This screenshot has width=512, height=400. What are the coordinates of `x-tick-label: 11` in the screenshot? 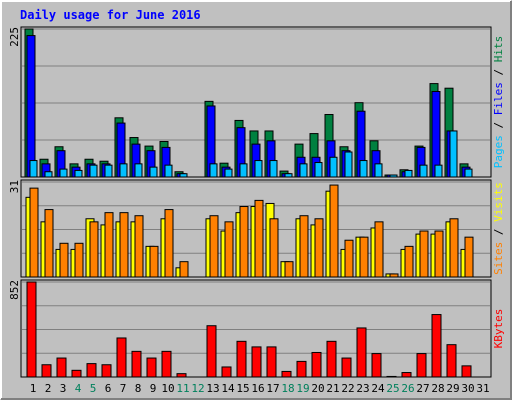 It's located at (182, 388).